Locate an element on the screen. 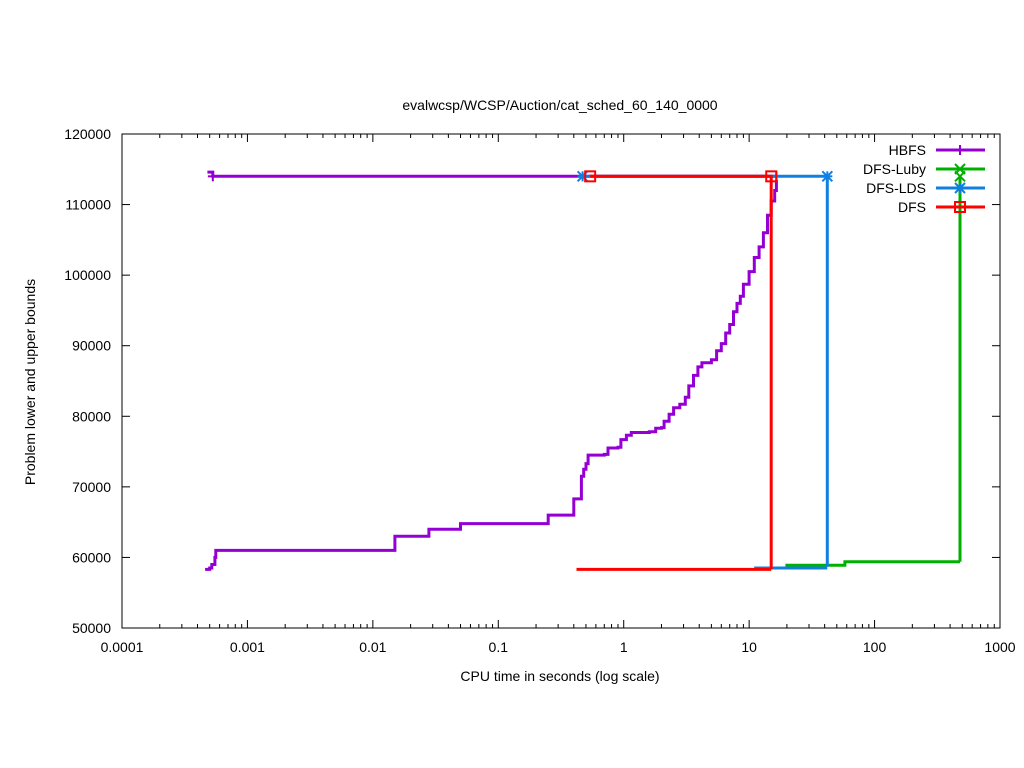 The width and height of the screenshot is (1024, 768). series-dfs-luby is located at coordinates (860, 370).